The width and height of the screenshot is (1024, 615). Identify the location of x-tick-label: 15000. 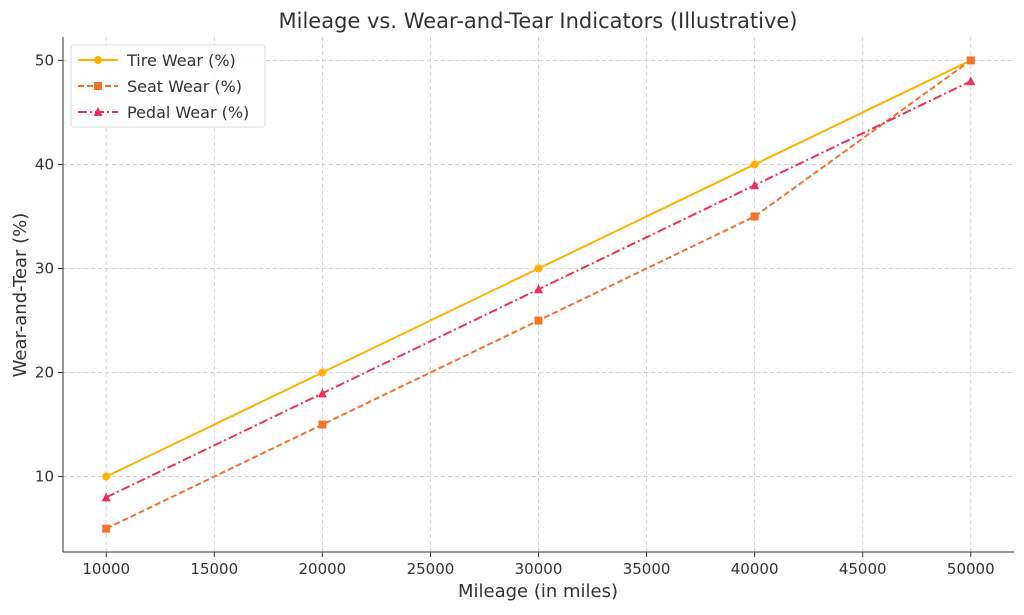
(214, 569).